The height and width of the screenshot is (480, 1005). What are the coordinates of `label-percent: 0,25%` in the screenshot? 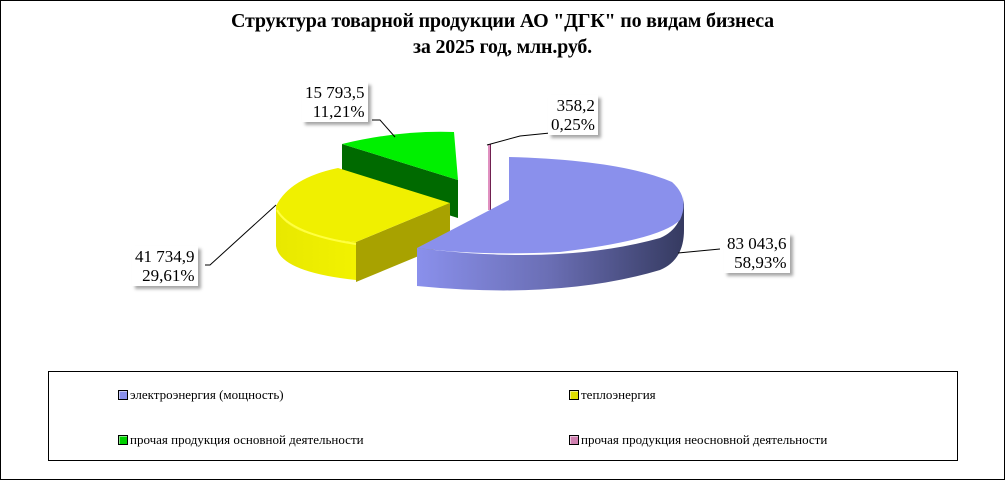 It's located at (573, 124).